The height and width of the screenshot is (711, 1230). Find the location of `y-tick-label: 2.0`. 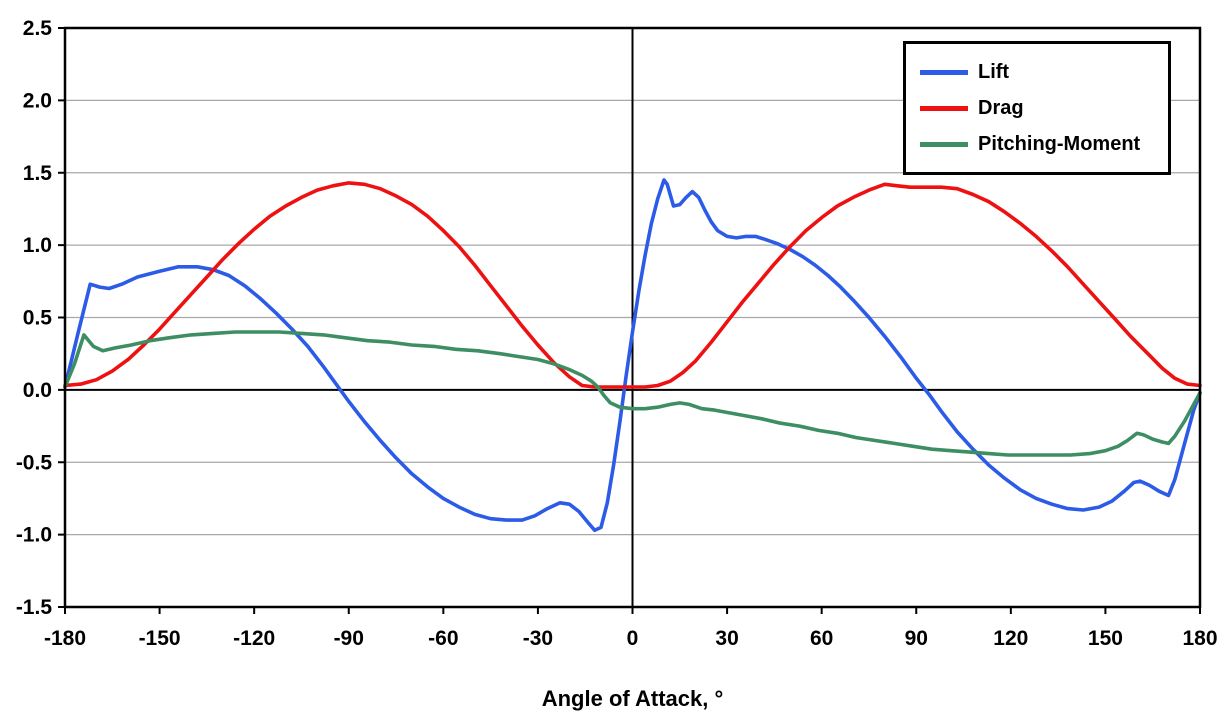

y-tick-label: 2.0 is located at coordinates (37, 100).